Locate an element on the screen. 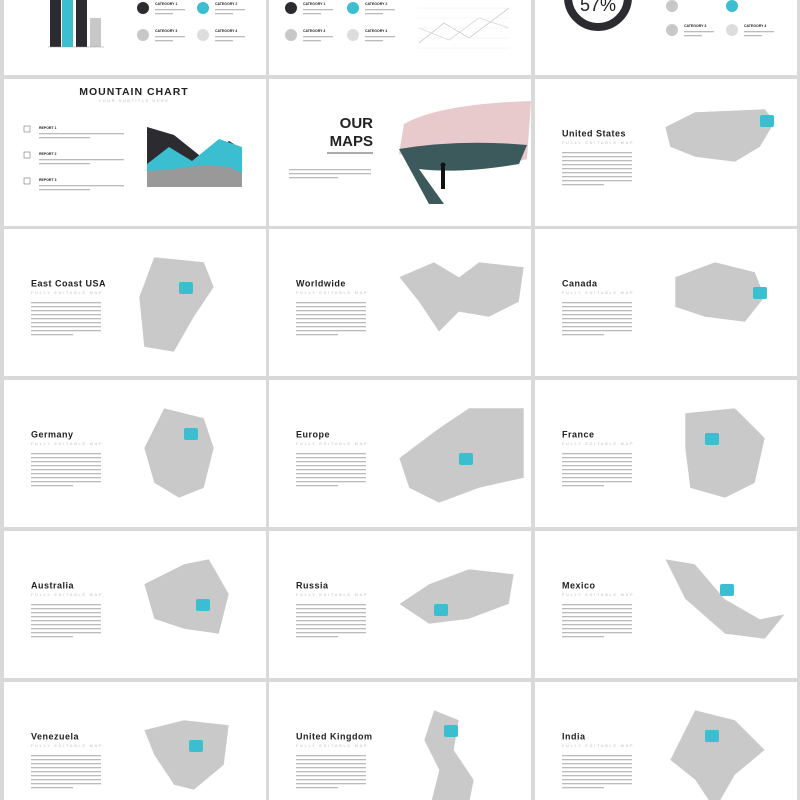 Image resolution: width=800 pixels, height=800 pixels. percent-label: 57% is located at coordinates (598, 7).